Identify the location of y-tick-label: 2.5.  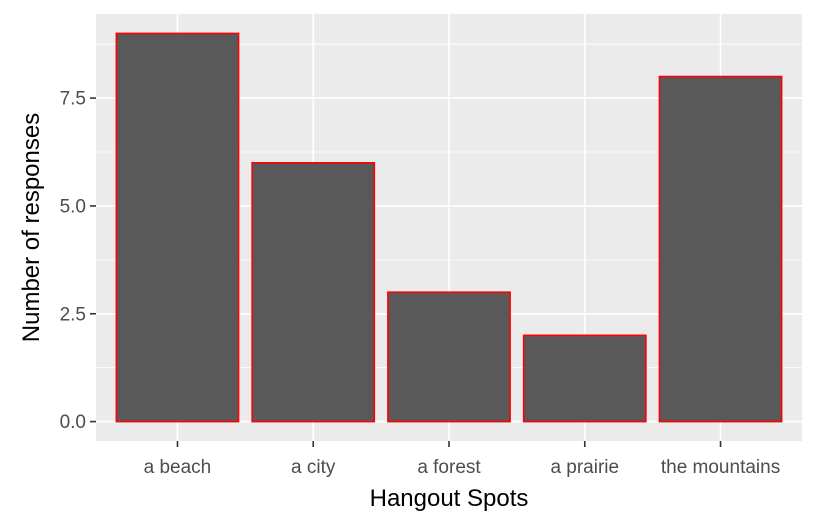
(73, 314).